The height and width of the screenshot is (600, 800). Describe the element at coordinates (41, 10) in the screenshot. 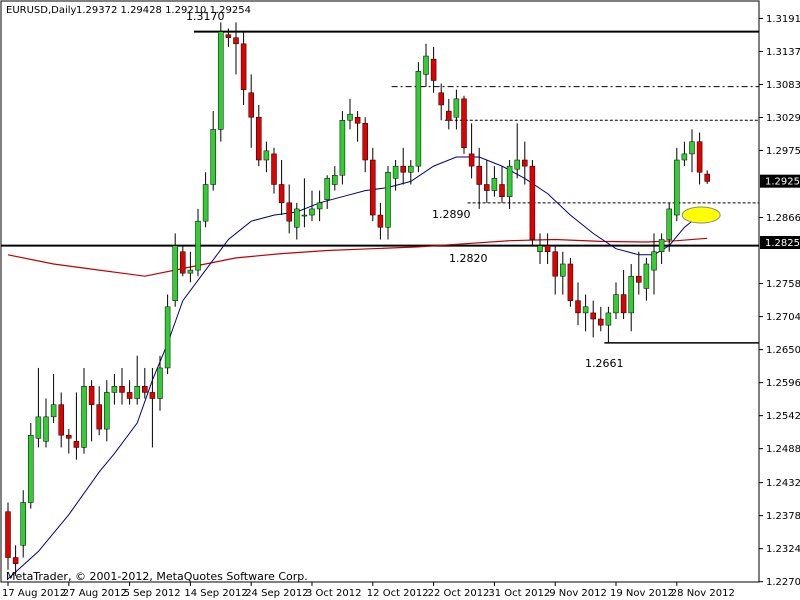

I see `symbol-header: EURUSD,Daily` at that location.